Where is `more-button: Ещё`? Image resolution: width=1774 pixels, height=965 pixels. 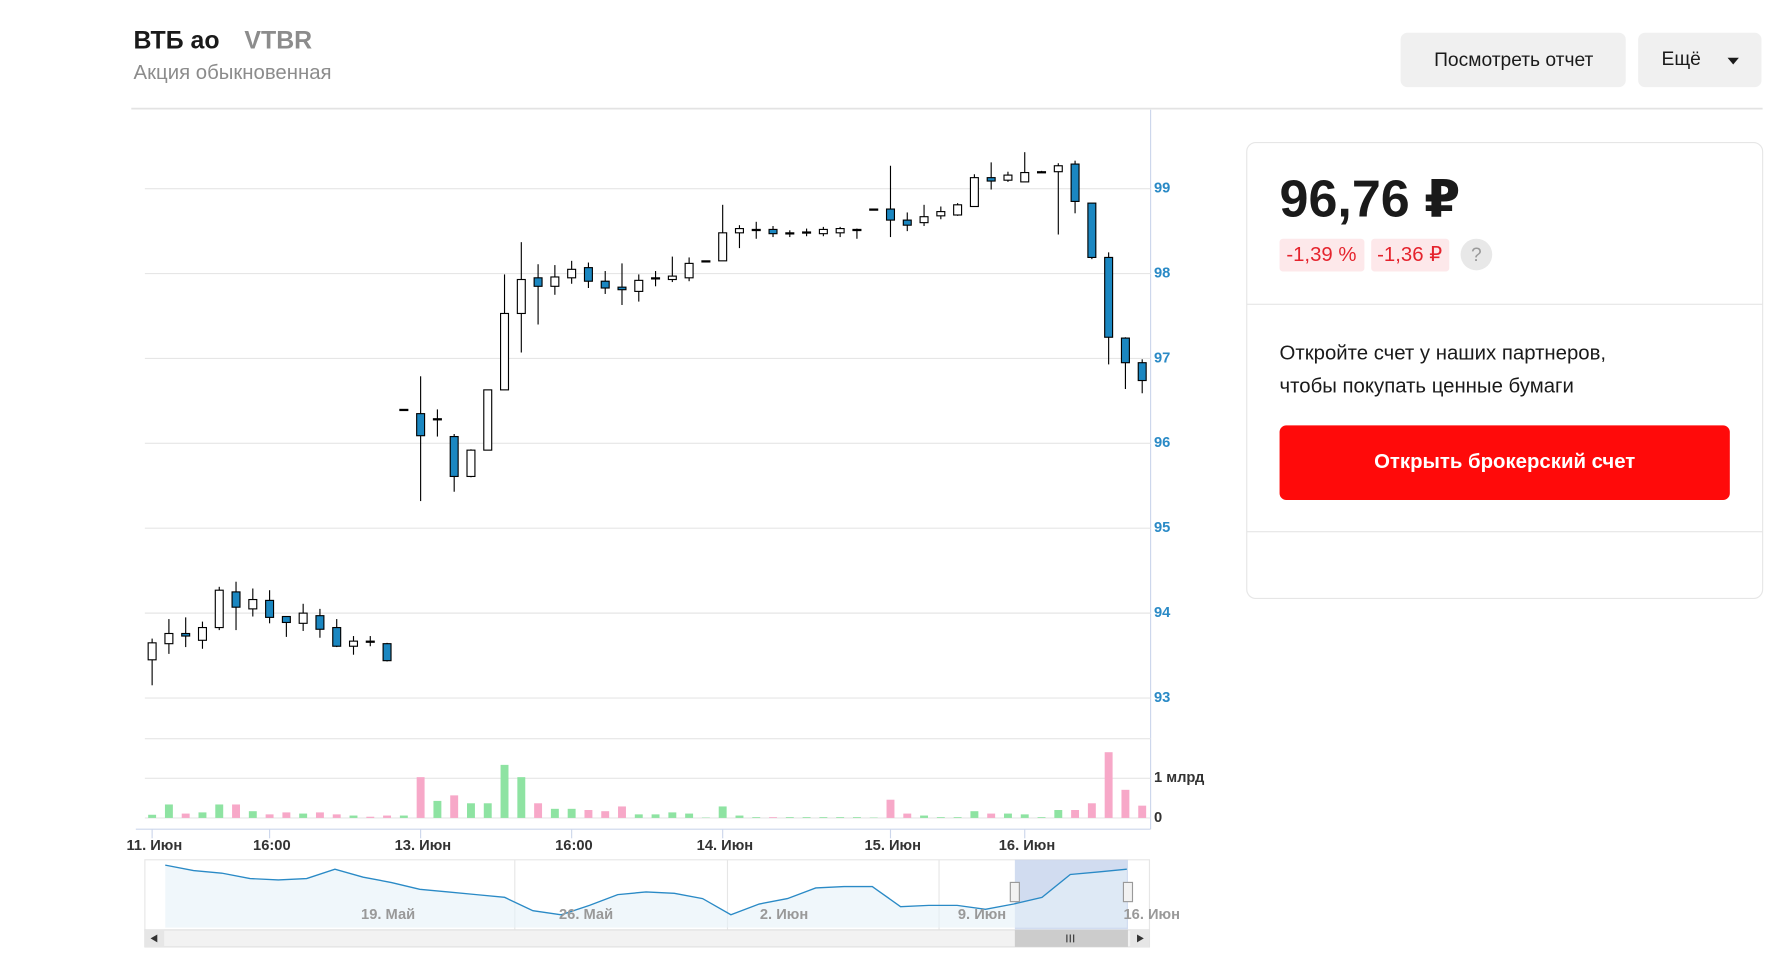 more-button: Ещё is located at coordinates (1700, 60).